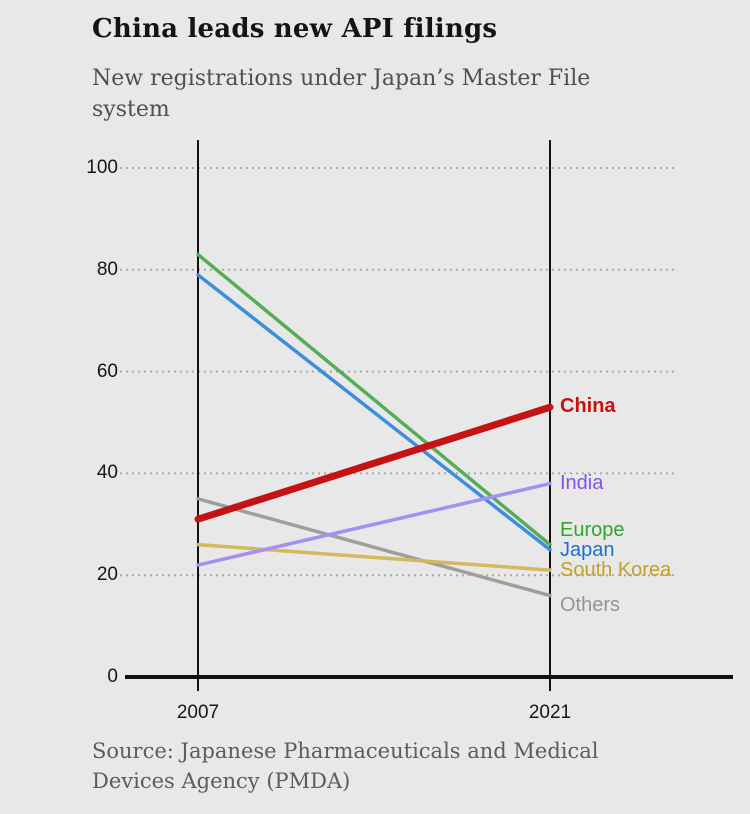  I want to click on ytick-label-20: 20, so click(107, 575).